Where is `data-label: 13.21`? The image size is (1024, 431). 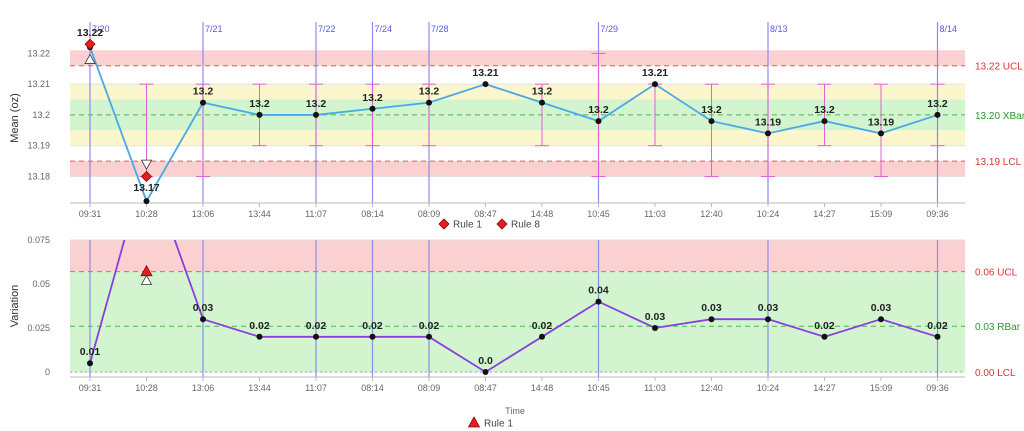 data-label: 13.21 is located at coordinates (485, 73).